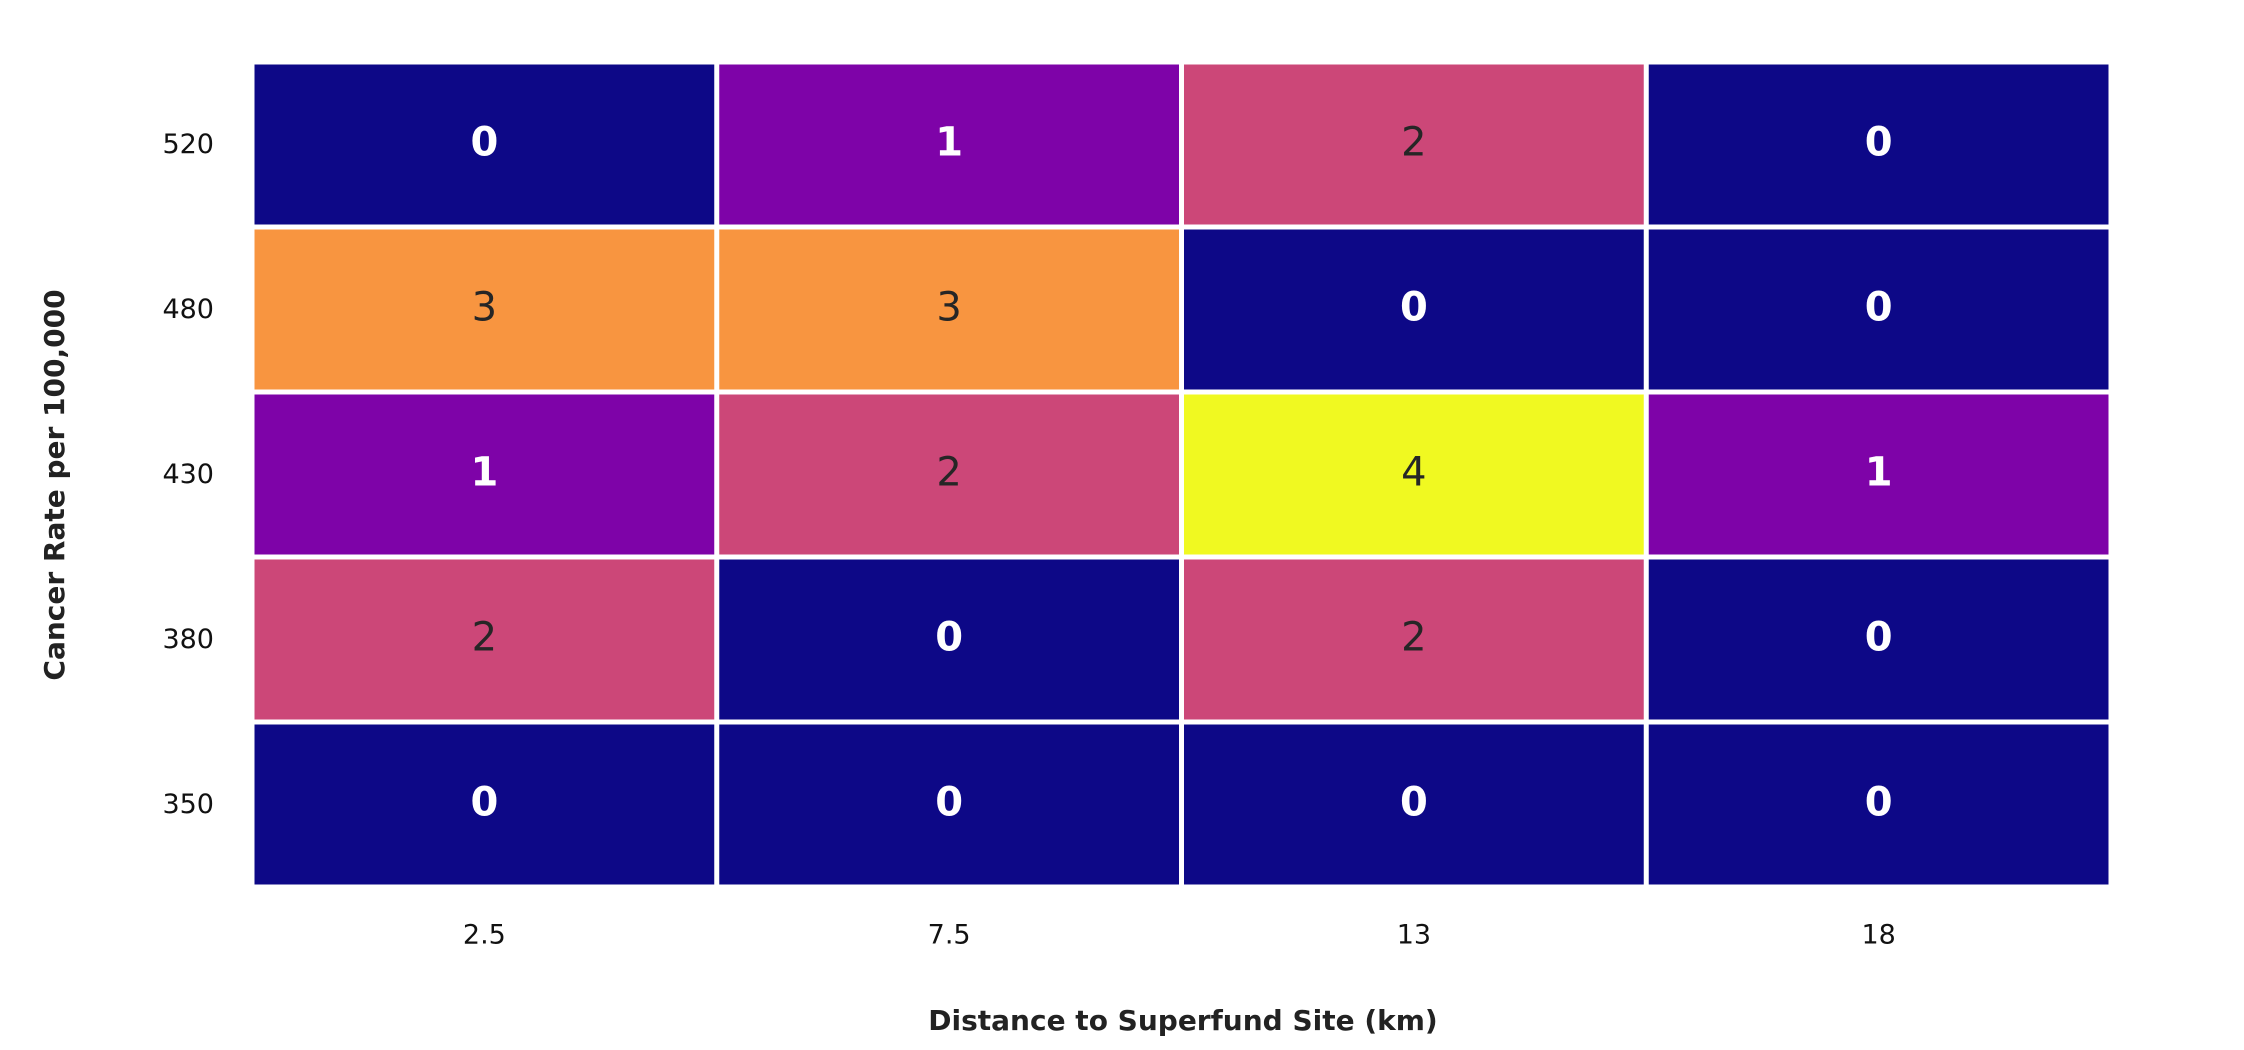 The width and height of the screenshot is (2244, 1050). I want to click on y-axis-tick-labels: 520 480 430 380 350, so click(188, 474).